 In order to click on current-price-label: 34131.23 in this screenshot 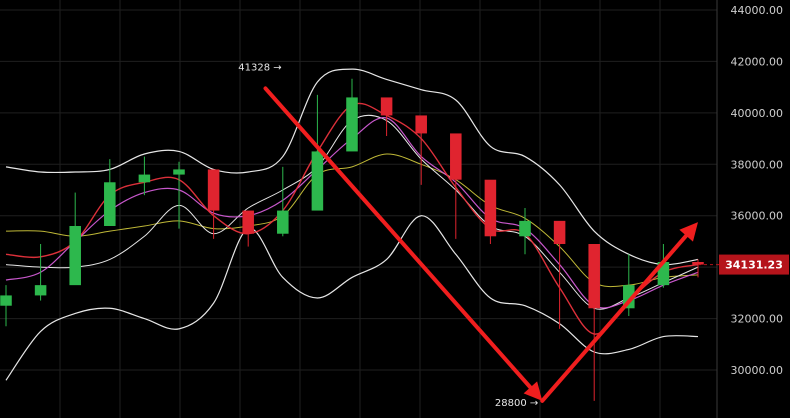, I will do `click(754, 265)`.